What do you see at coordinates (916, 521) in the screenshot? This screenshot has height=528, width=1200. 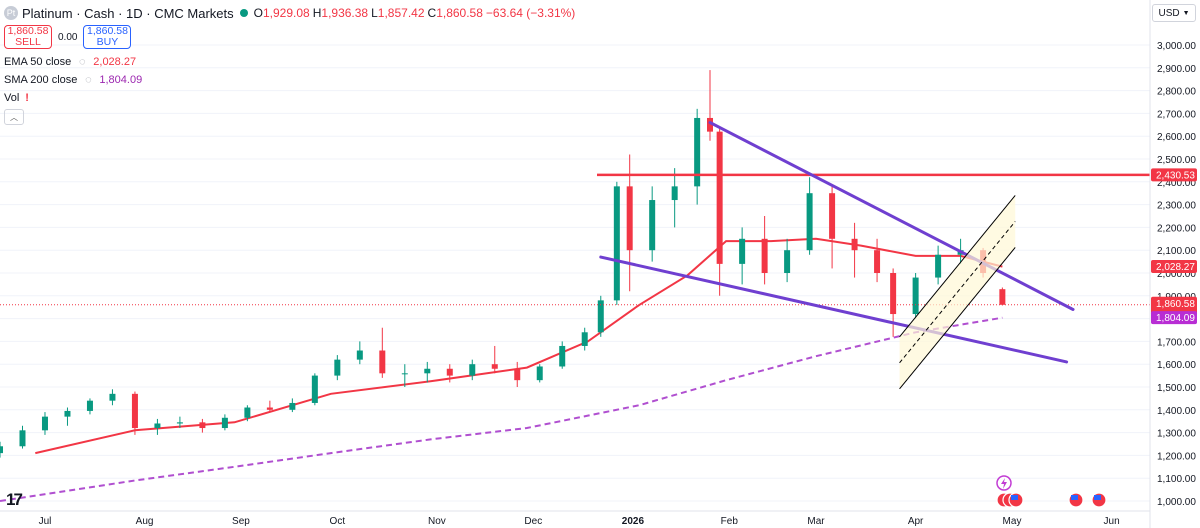 I see `time-tick-label: Apr` at bounding box center [916, 521].